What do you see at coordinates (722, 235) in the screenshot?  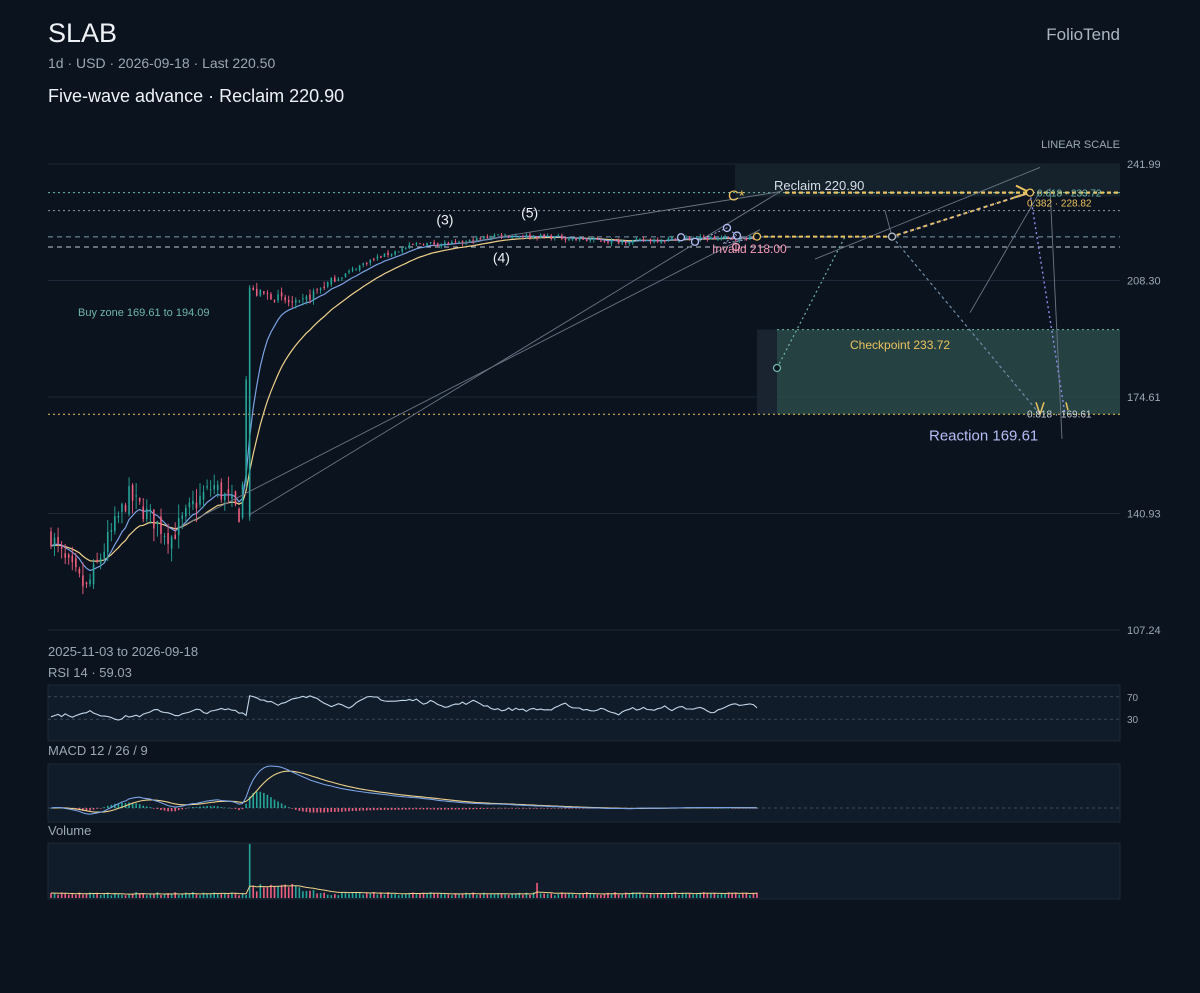 I see `wave-sub-path` at bounding box center [722, 235].